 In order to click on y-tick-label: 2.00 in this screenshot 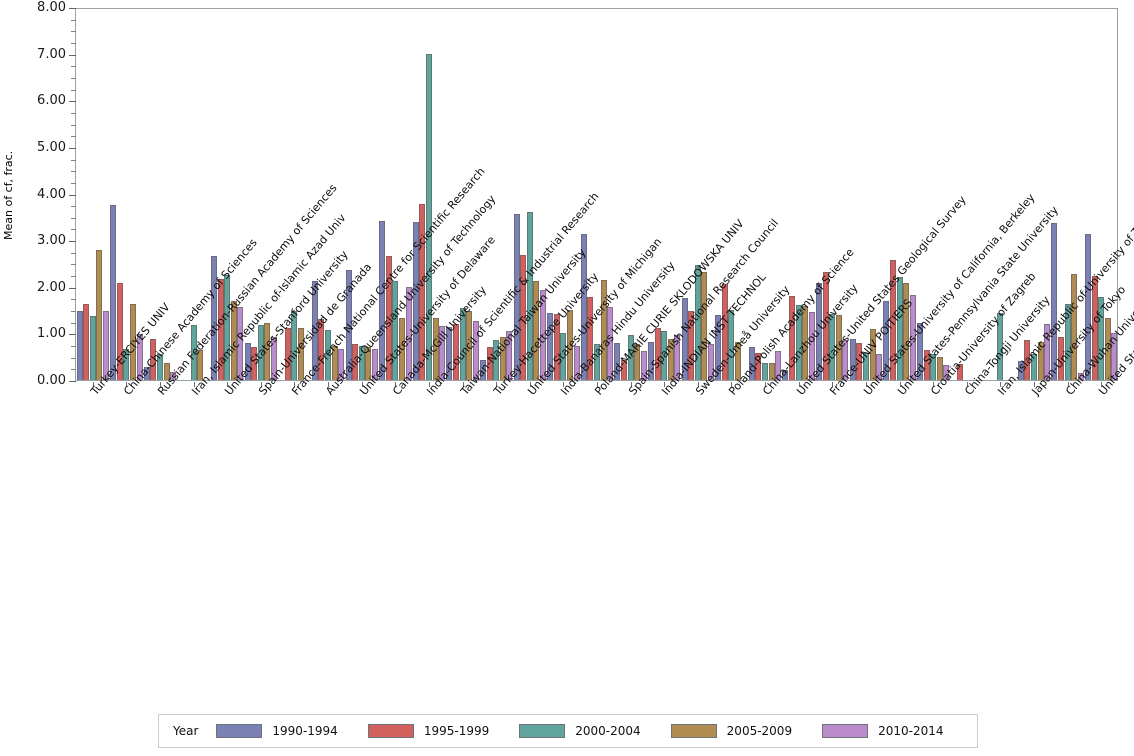, I will do `click(51, 287)`.